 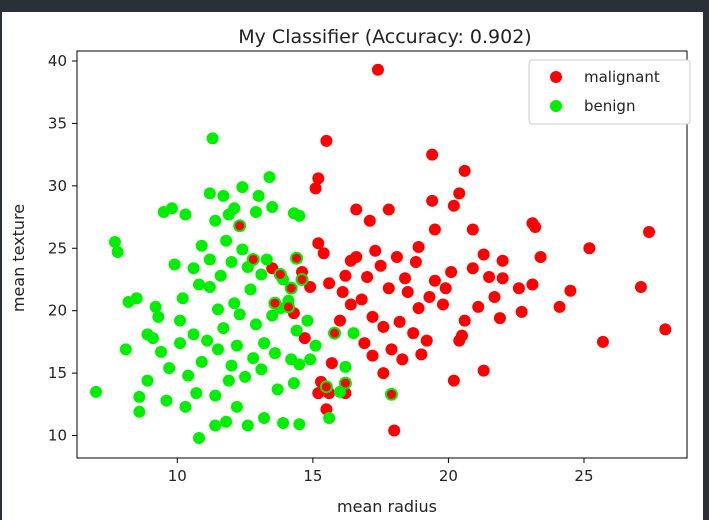 What do you see at coordinates (57, 248) in the screenshot?
I see `y-tick-label: 25` at bounding box center [57, 248].